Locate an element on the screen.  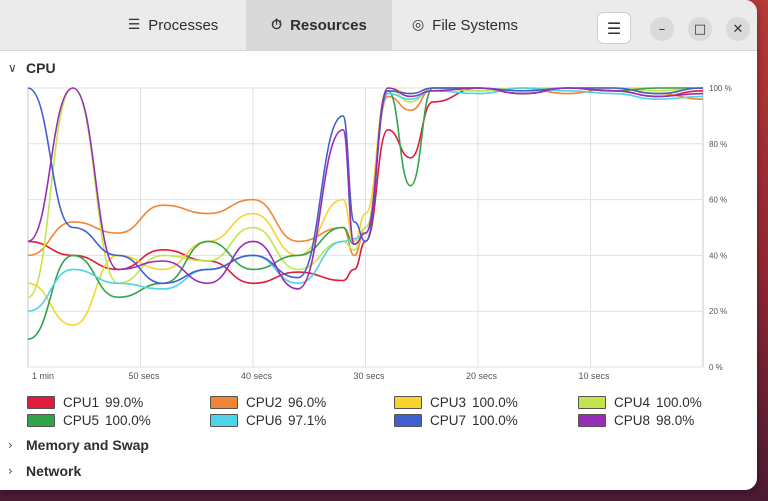
gauge-icon: ⏱ is located at coordinates (277, 25).